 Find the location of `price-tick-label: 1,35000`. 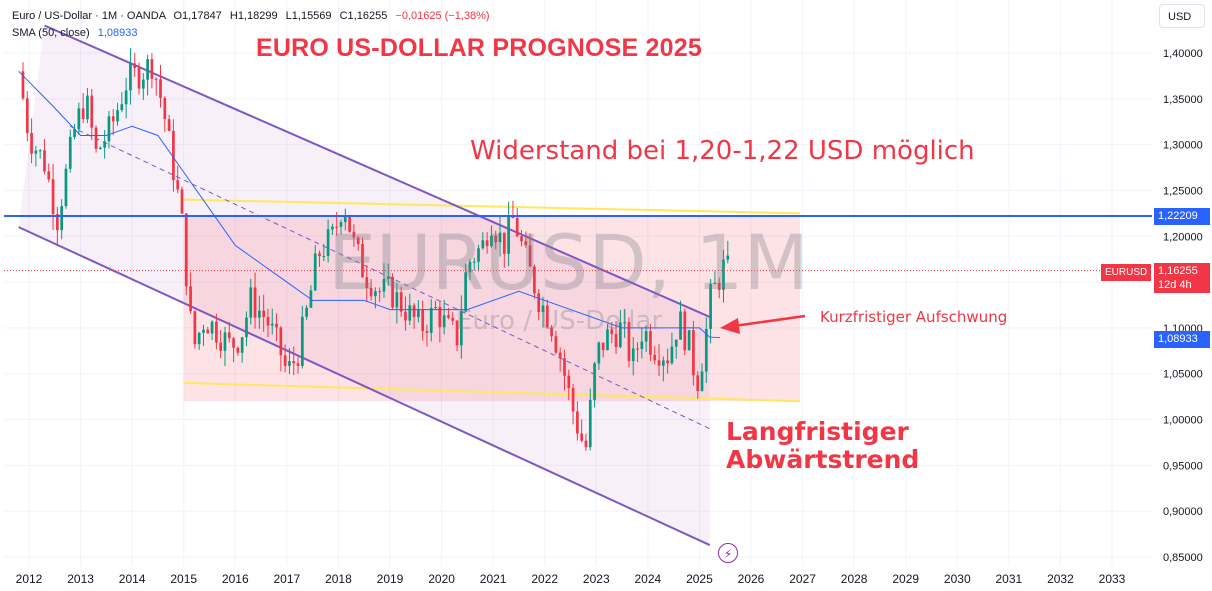

price-tick-label: 1,35000 is located at coordinates (1183, 100).